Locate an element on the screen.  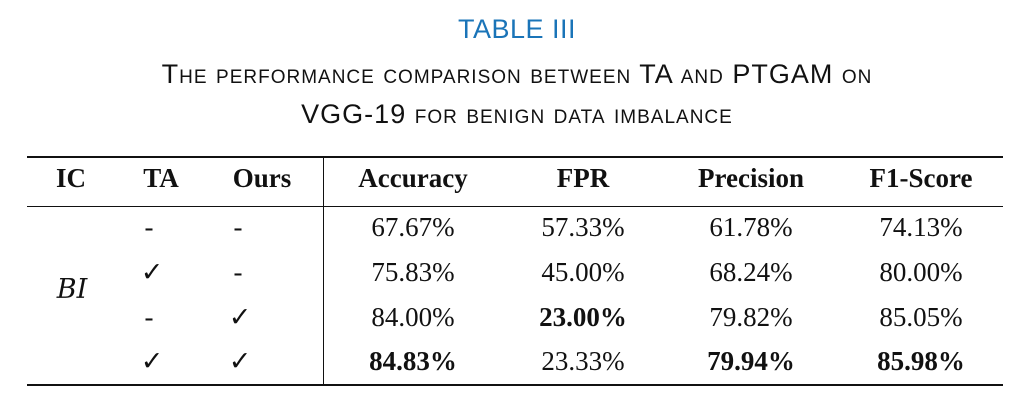
table-top-rule is located at coordinates (515, 157).